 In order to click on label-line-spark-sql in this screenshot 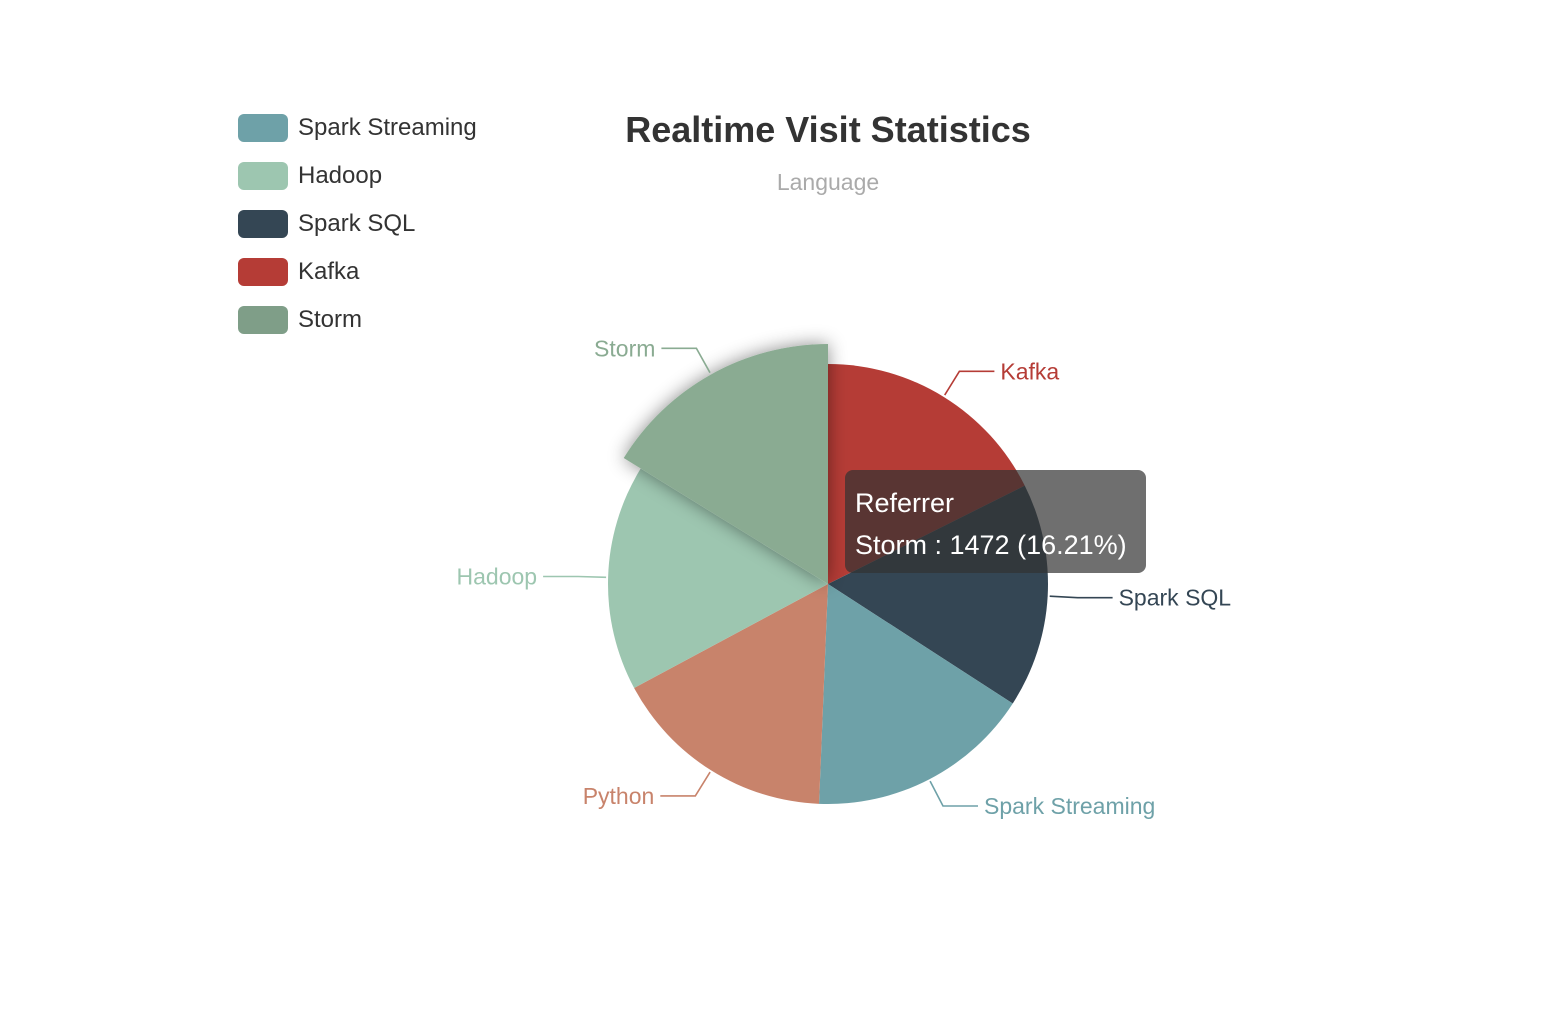, I will do `click(1081, 597)`.